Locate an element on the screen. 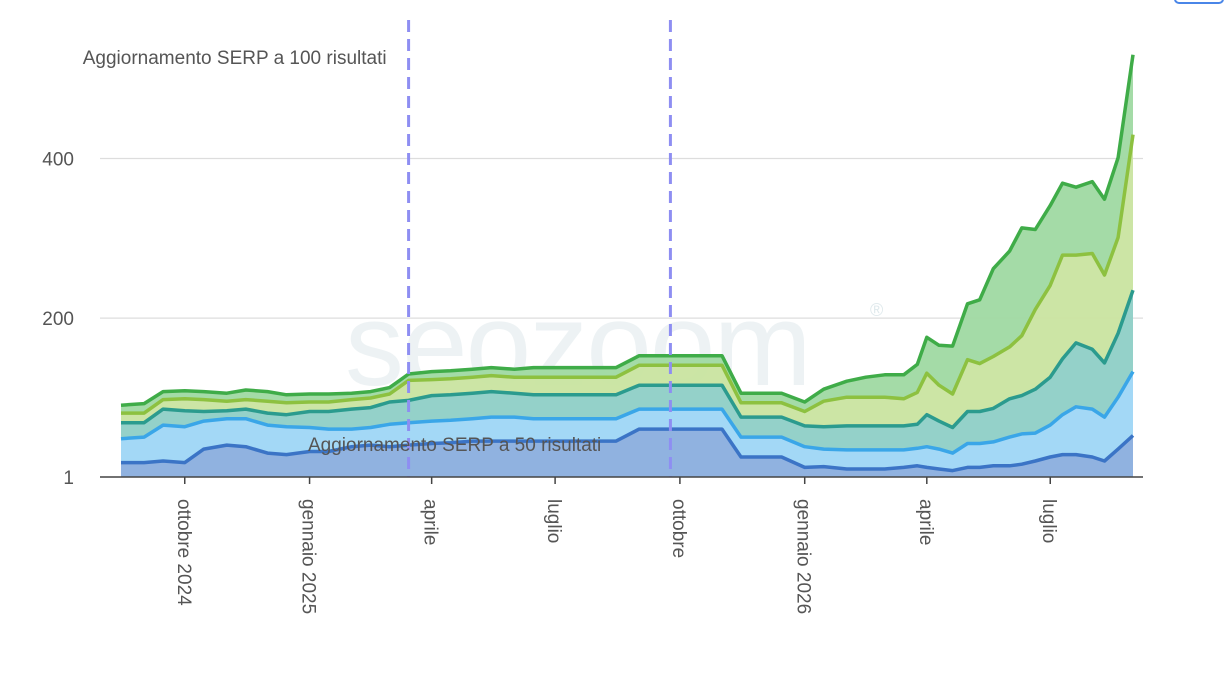 The image size is (1230, 674). series-1-area is located at coordinates (627, 453).